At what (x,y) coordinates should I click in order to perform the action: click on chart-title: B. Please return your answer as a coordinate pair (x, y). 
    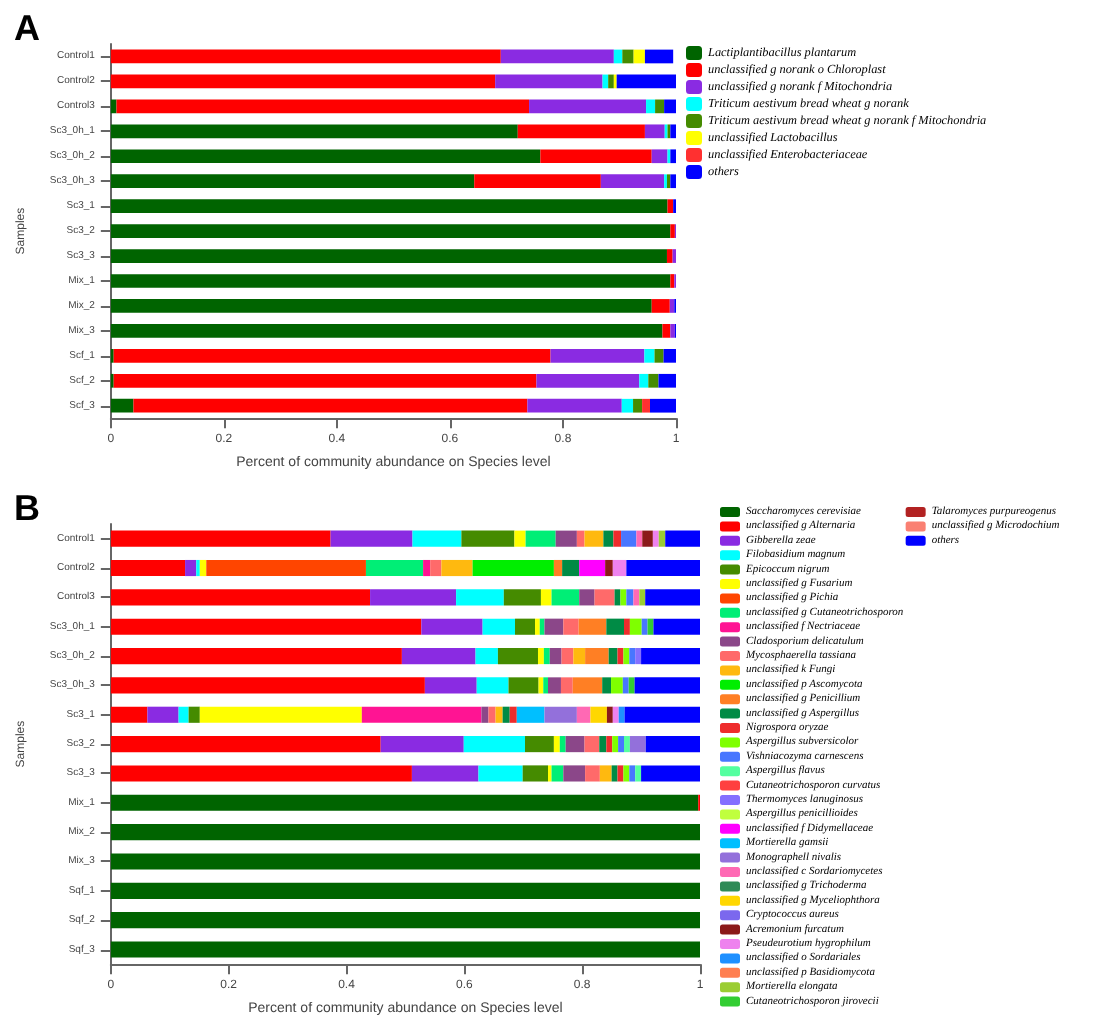
    Looking at the image, I should click on (27, 508).